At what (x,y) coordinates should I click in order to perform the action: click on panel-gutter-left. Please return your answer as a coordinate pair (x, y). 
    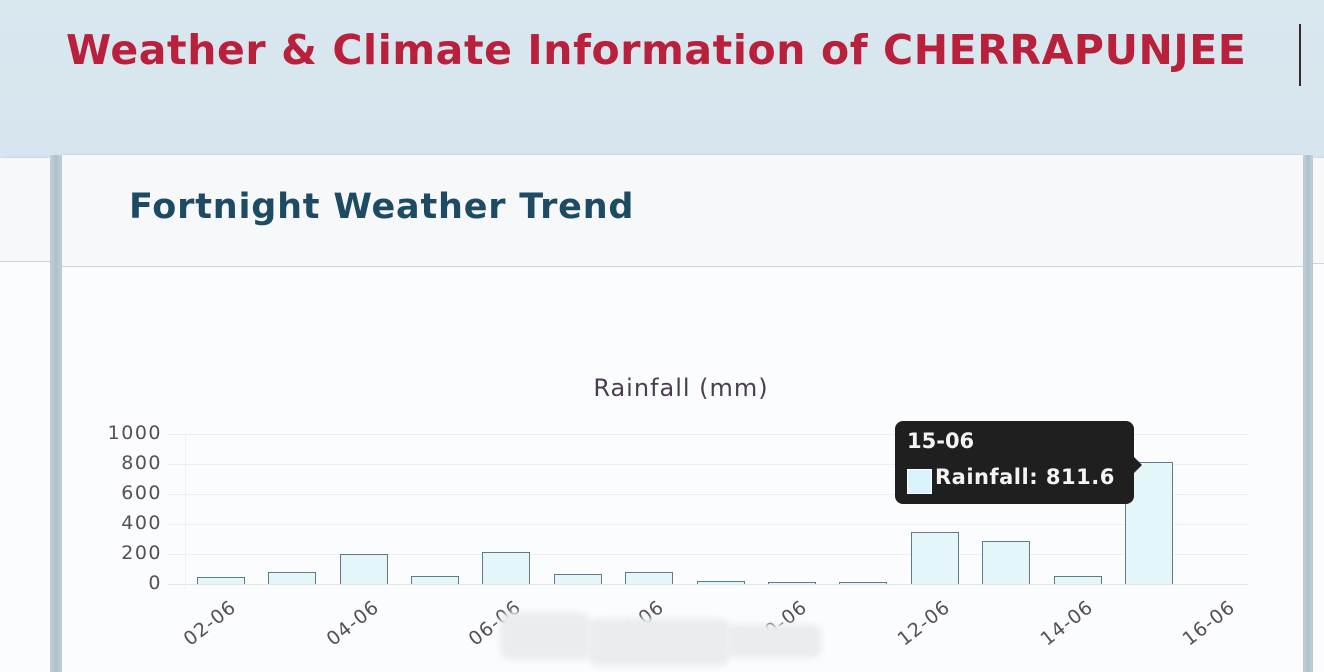
    Looking at the image, I should click on (56, 413).